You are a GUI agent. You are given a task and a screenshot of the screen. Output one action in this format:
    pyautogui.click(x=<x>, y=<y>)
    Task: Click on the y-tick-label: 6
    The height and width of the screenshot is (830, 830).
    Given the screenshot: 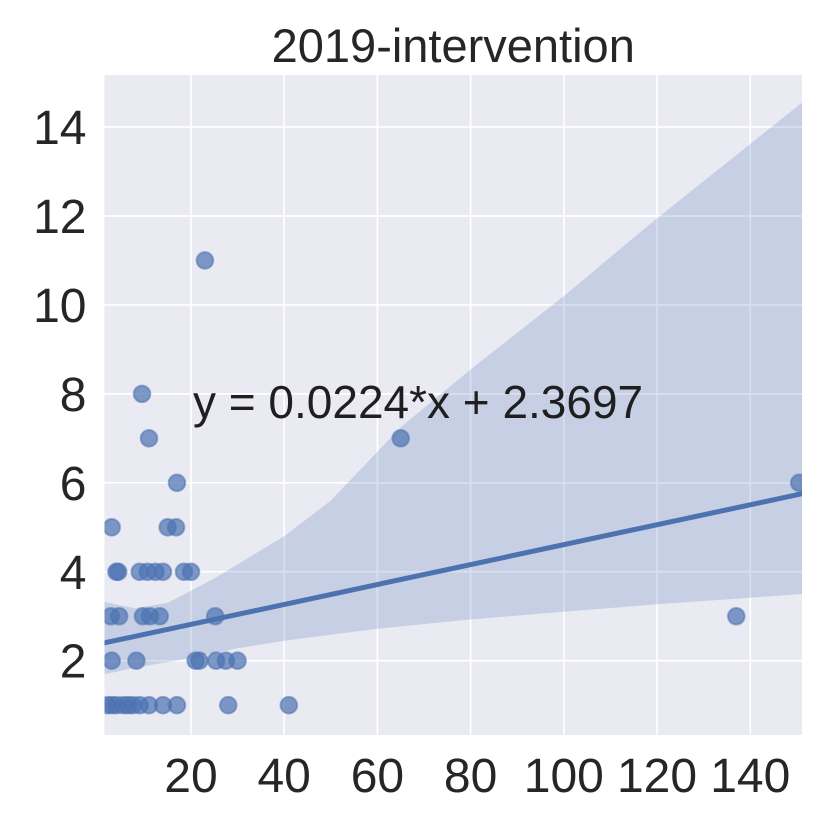 What is the action you would take?
    pyautogui.click(x=73, y=484)
    